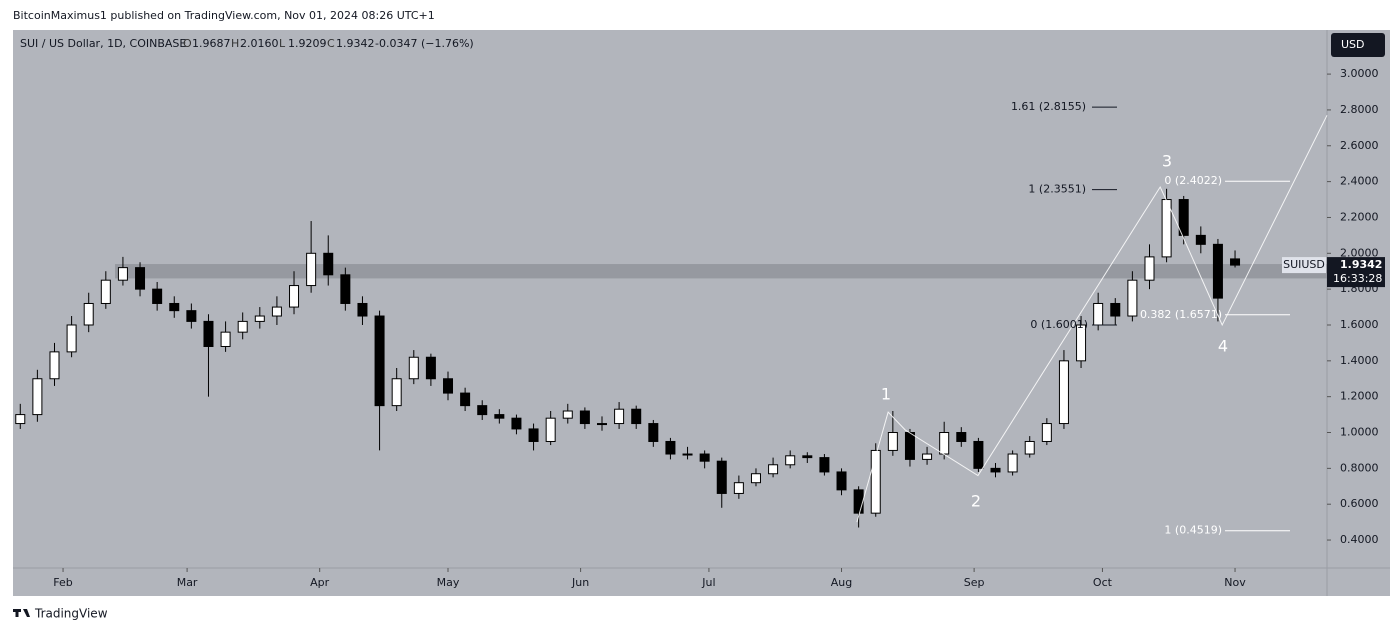 This screenshot has width=1400, height=624. What do you see at coordinates (320, 582) in the screenshot?
I see `x-tick-label: Apr` at bounding box center [320, 582].